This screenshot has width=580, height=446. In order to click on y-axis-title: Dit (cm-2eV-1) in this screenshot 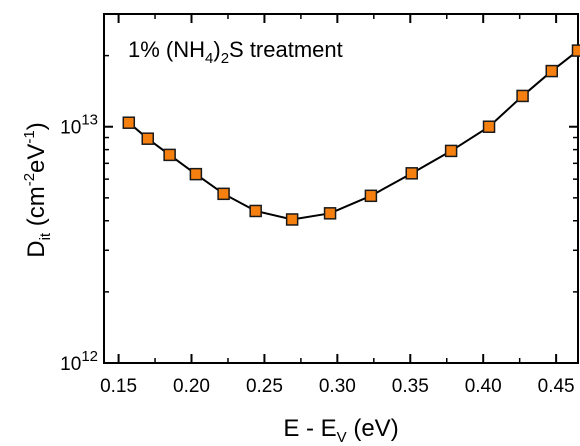, I will do `click(37, 190)`.